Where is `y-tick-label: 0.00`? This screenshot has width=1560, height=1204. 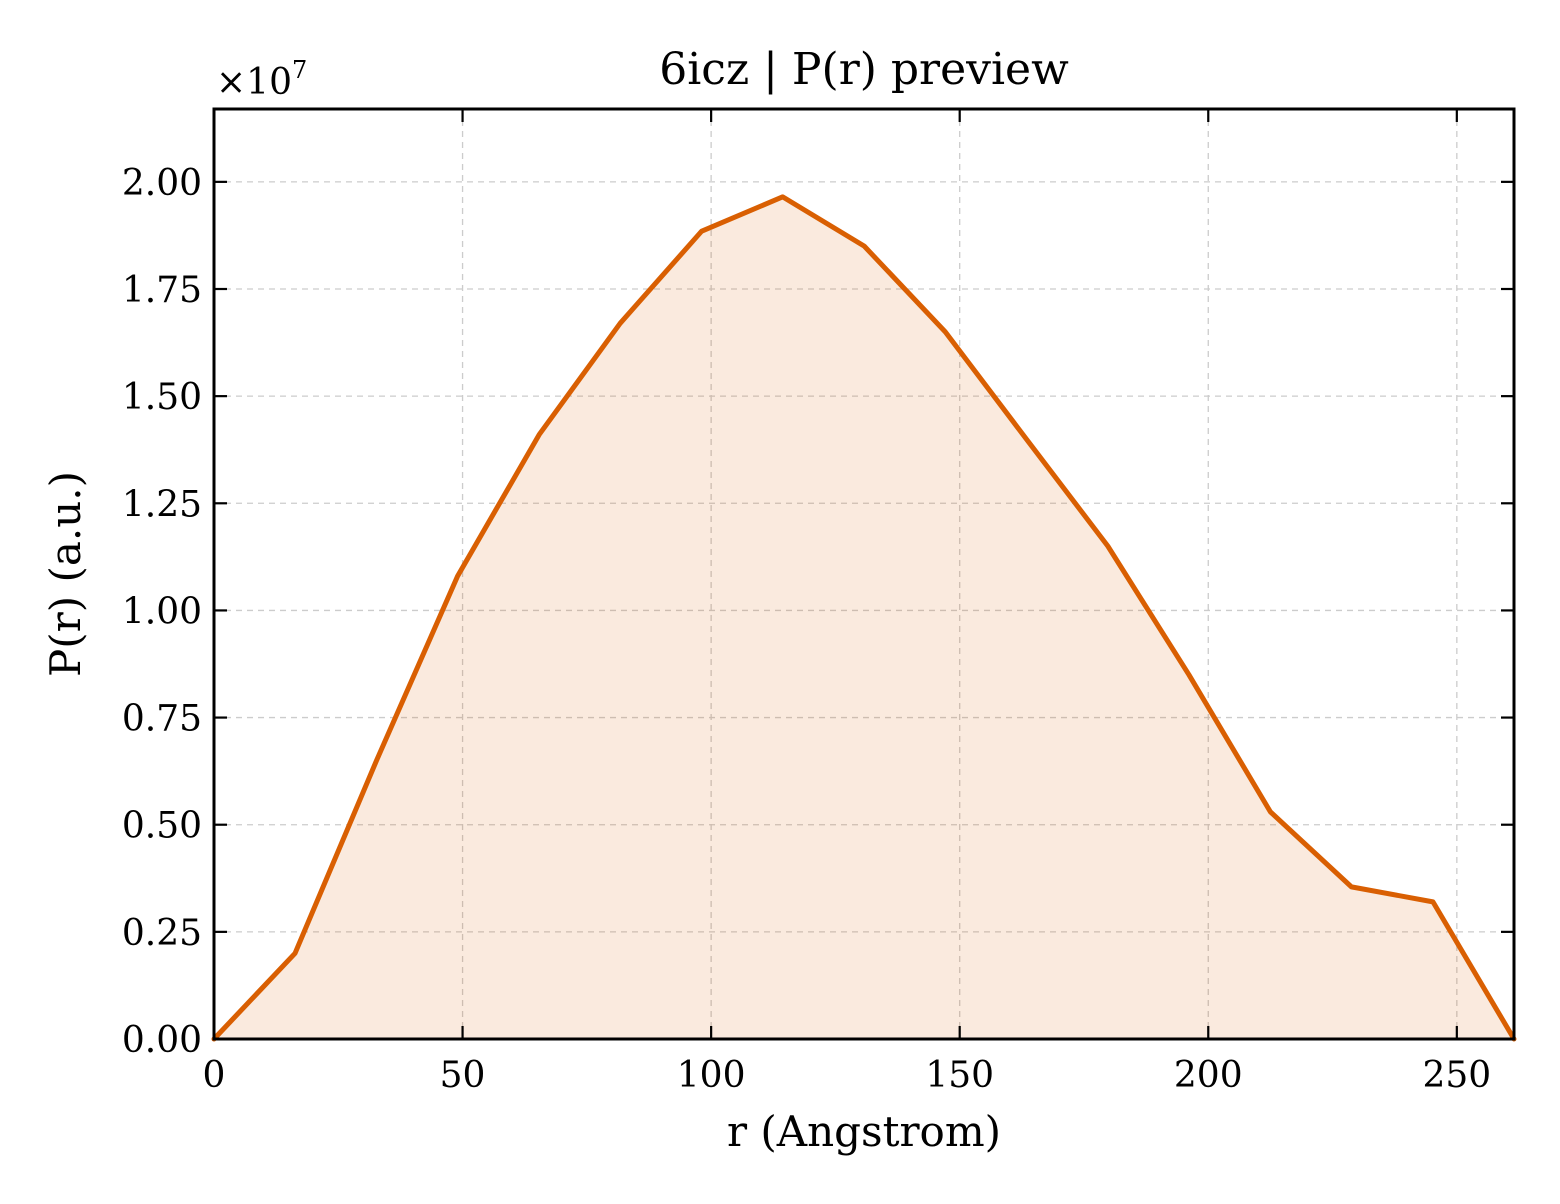
y-tick-label: 0.00 is located at coordinates (162, 1040).